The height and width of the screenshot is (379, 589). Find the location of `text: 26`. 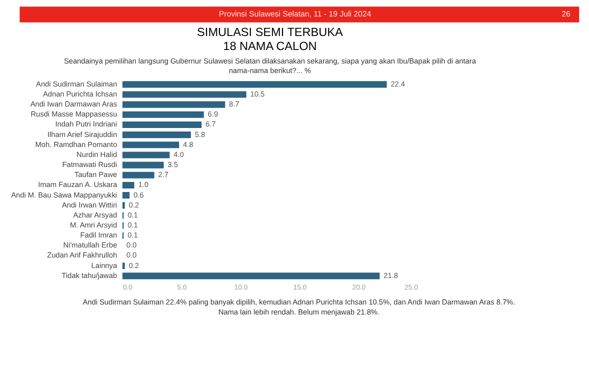

text: 26 is located at coordinates (566, 13).